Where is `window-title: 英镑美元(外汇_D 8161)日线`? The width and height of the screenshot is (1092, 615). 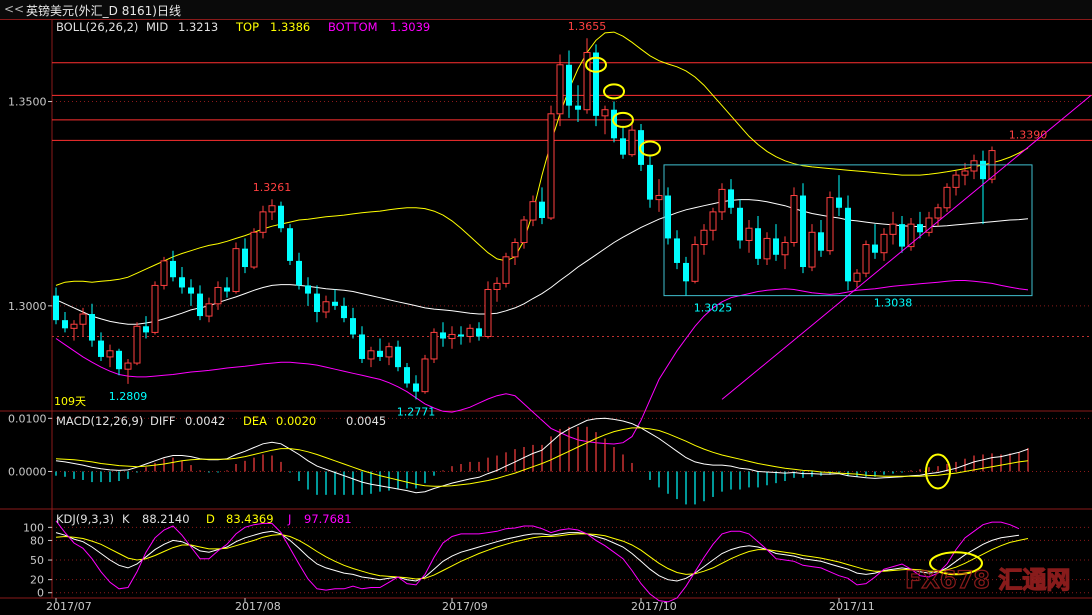 window-title: 英镑美元(外汇_D 8161)日线 is located at coordinates (103, 11).